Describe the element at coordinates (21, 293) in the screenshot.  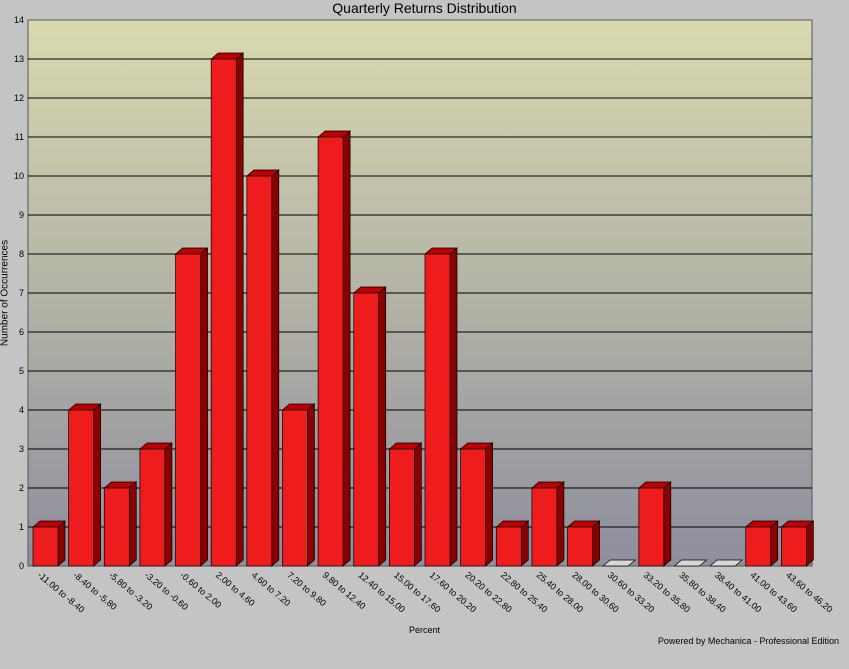
I see `y-tick-label: 7` at that location.